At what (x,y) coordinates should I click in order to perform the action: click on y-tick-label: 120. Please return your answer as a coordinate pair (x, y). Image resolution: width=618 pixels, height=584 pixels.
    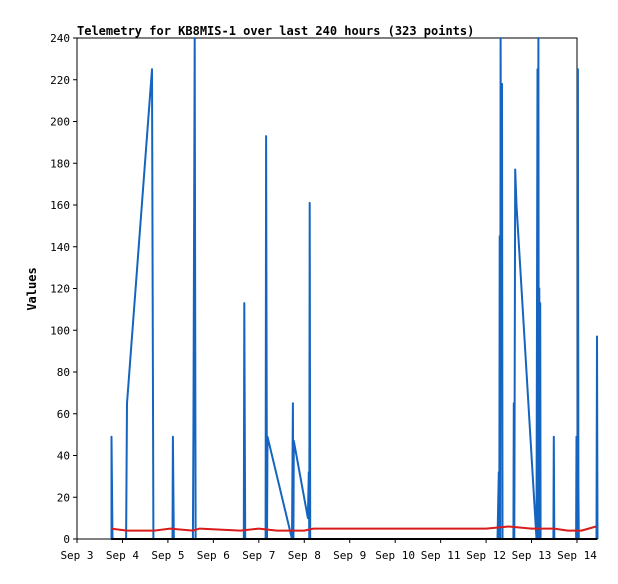
    Looking at the image, I should click on (60, 289).